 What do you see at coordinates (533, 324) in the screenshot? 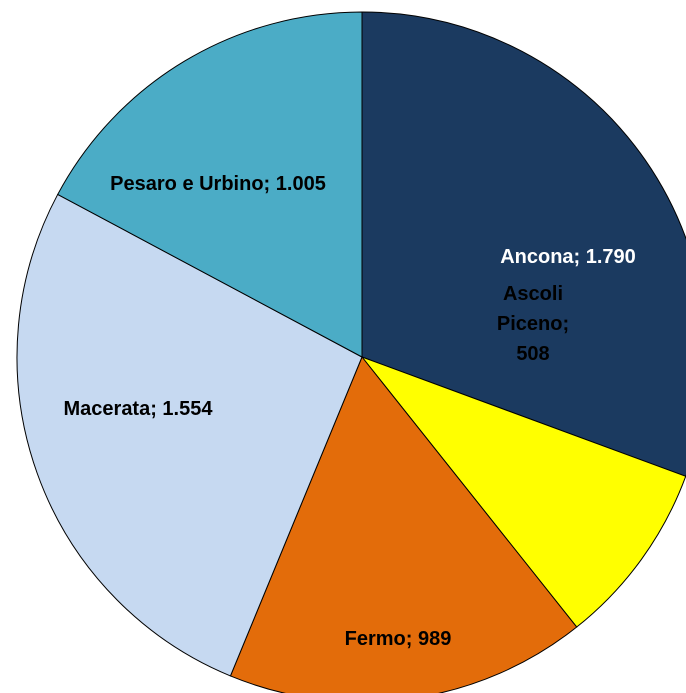
I see `data-label: Ascoli Piceno; 508` at bounding box center [533, 324].